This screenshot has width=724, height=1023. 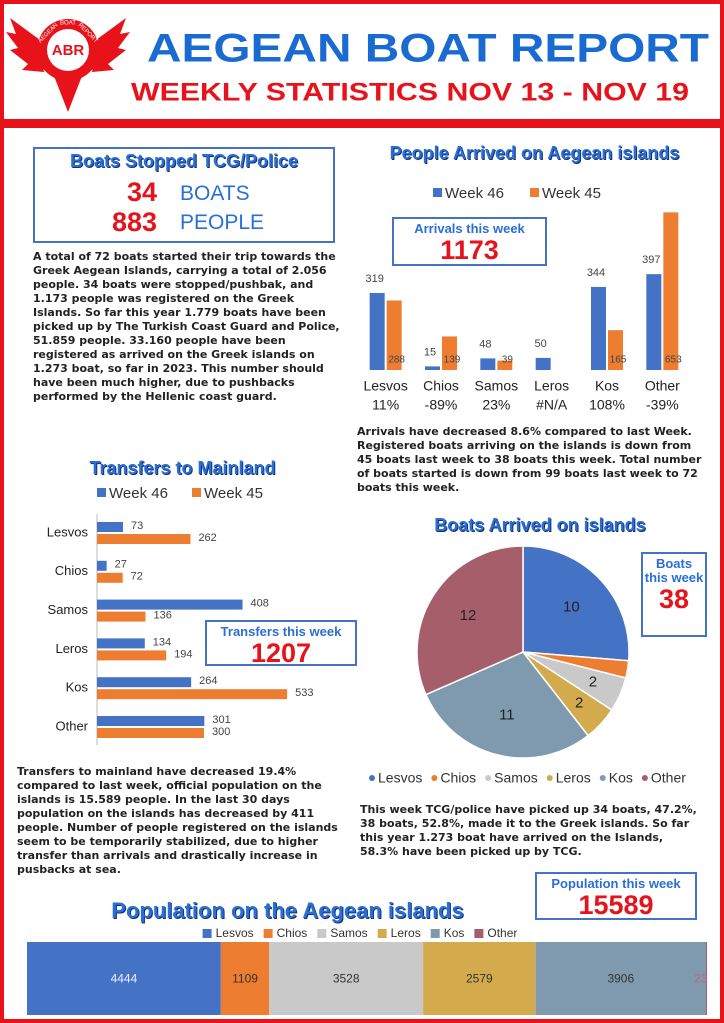 I want to click on callout-label: Arrivals this week, so click(x=469, y=228).